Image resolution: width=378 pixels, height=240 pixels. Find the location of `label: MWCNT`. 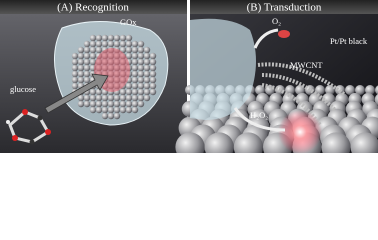

label: MWCNT is located at coordinates (306, 65).